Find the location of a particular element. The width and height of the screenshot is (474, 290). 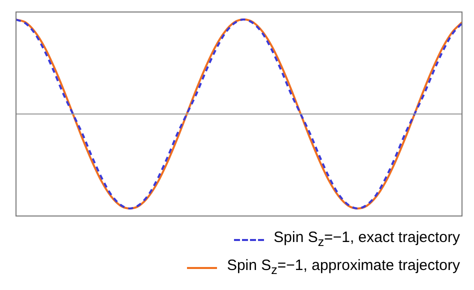

legend-label: Spin S$_{z}$=−1, approximate trajectory is located at coordinates (343, 267).